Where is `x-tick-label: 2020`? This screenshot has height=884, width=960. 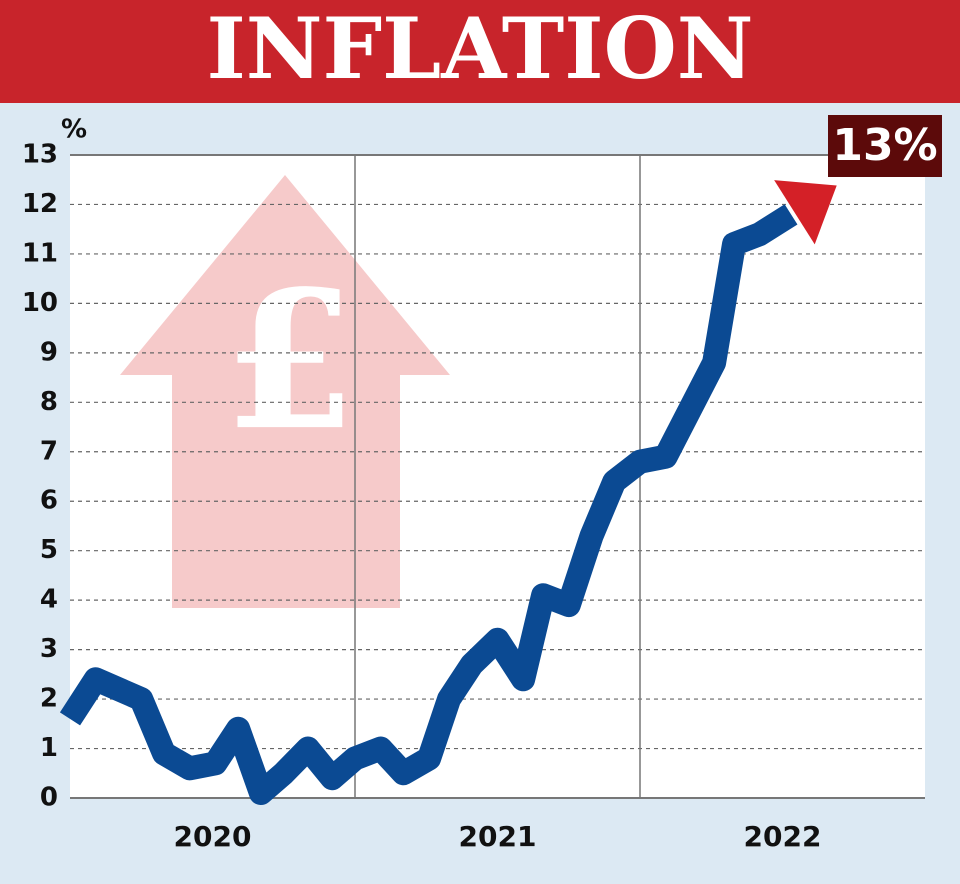
x-tick-label: 2020 is located at coordinates (213, 836).